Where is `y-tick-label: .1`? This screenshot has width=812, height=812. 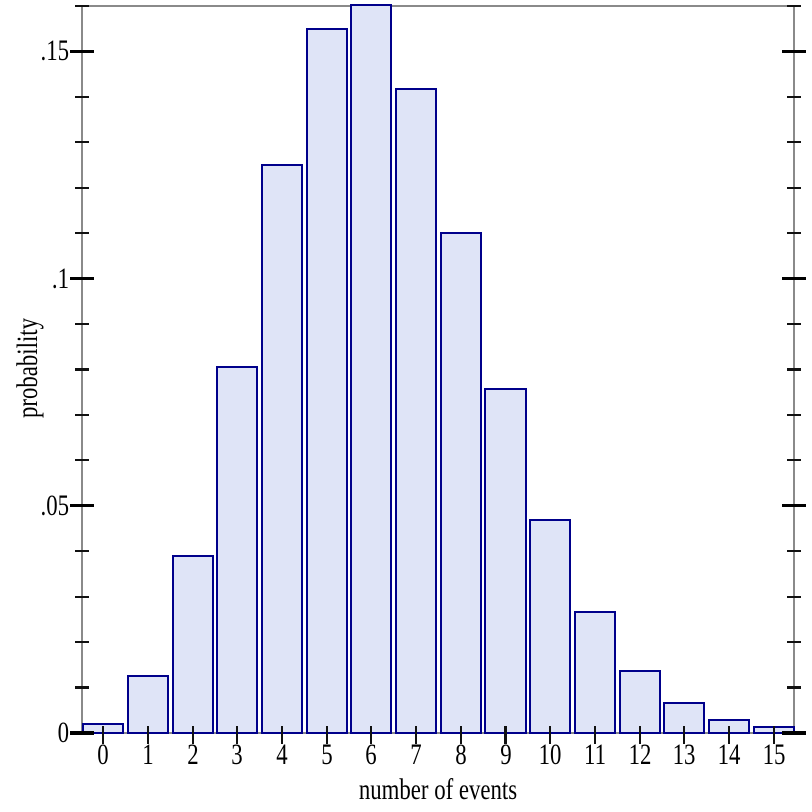
y-tick-label: .1 is located at coordinates (60, 278).